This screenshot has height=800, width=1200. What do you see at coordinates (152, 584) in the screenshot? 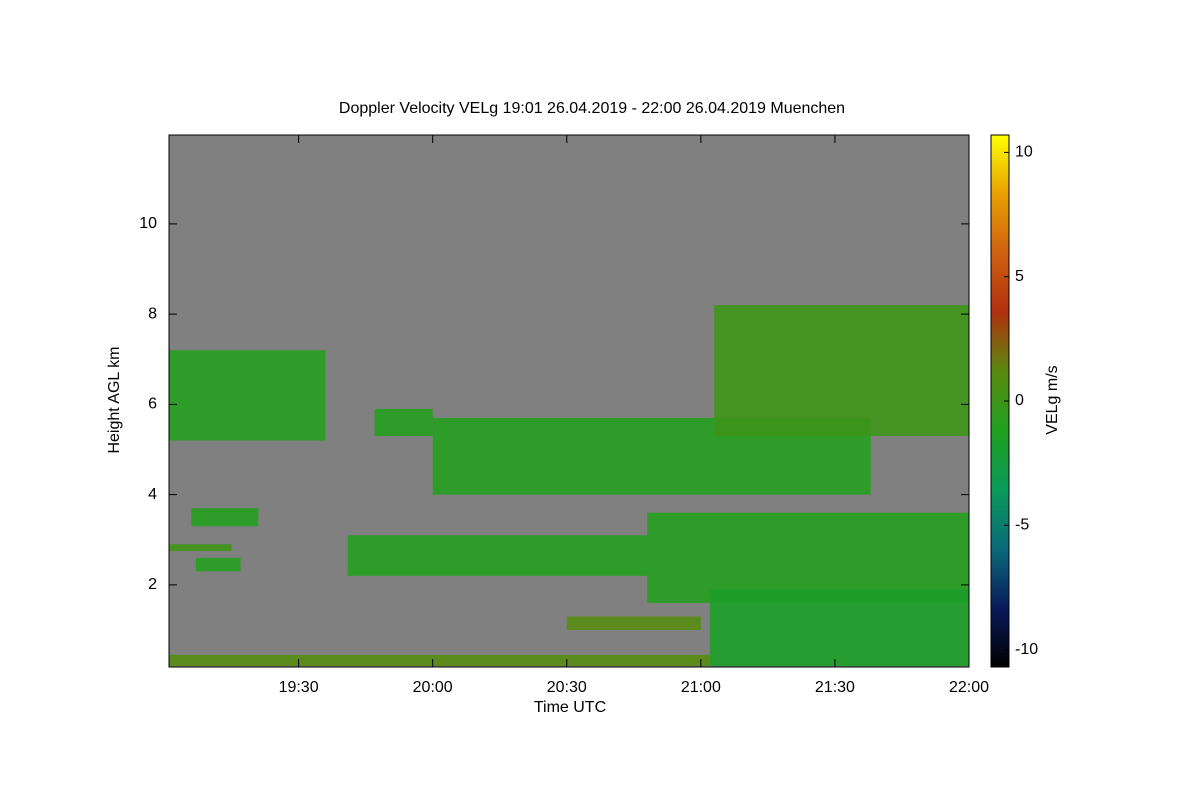
I see `y-tick-label: 2` at bounding box center [152, 584].